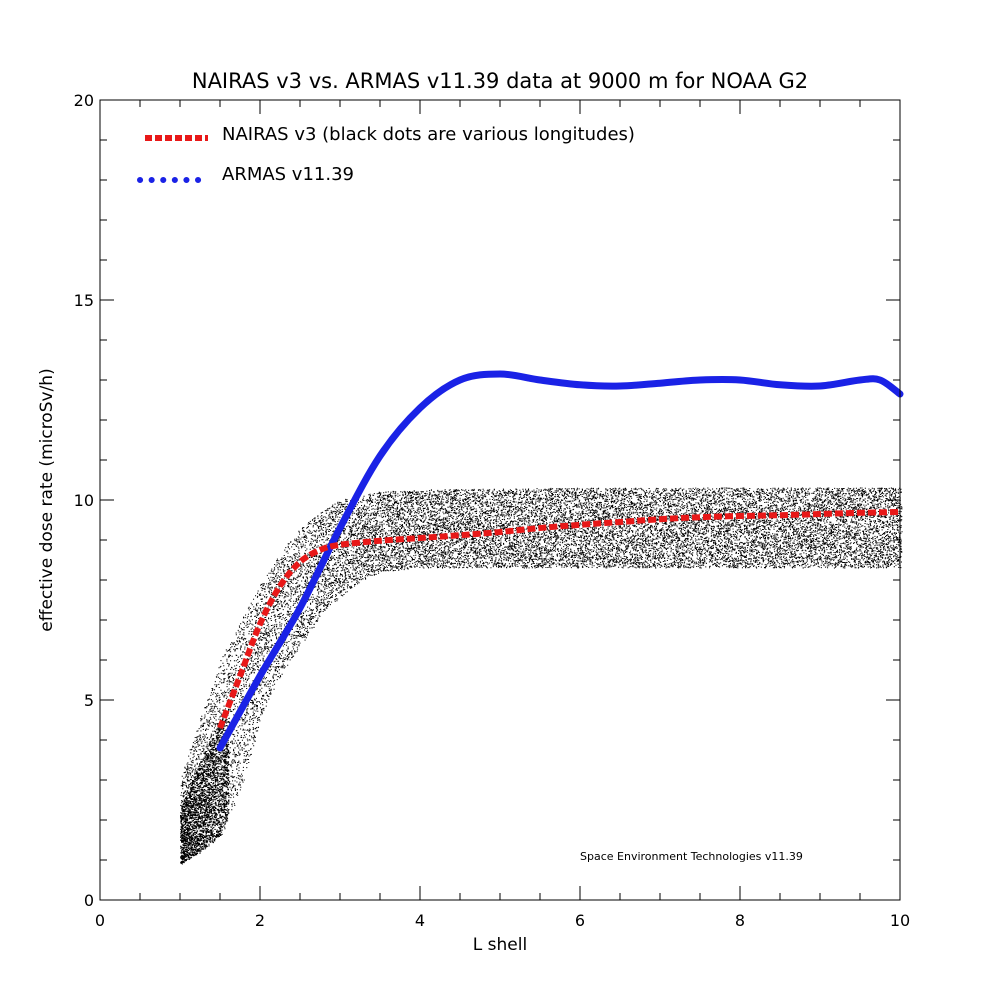  I want to click on y-tick-label: 5, so click(89, 700).